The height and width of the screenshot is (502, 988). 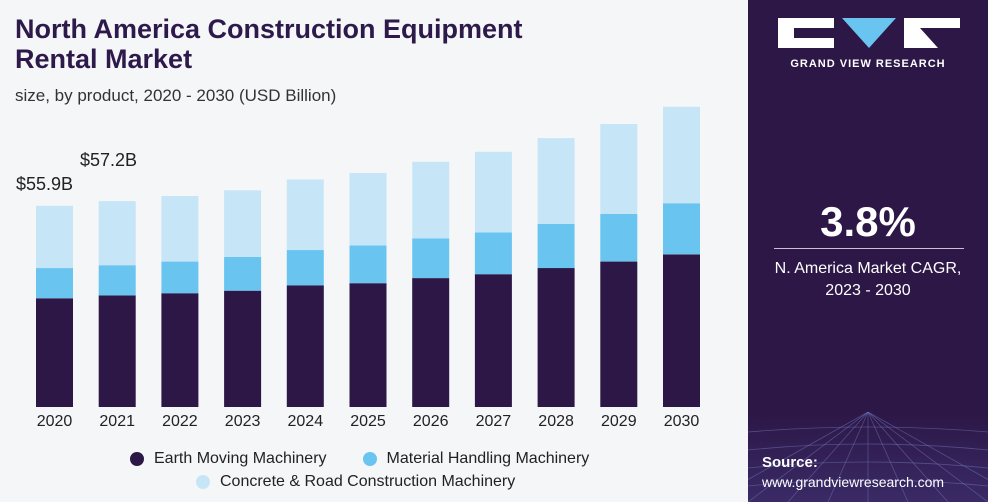 I want to click on bar-material-handling-2030, so click(x=681, y=229).